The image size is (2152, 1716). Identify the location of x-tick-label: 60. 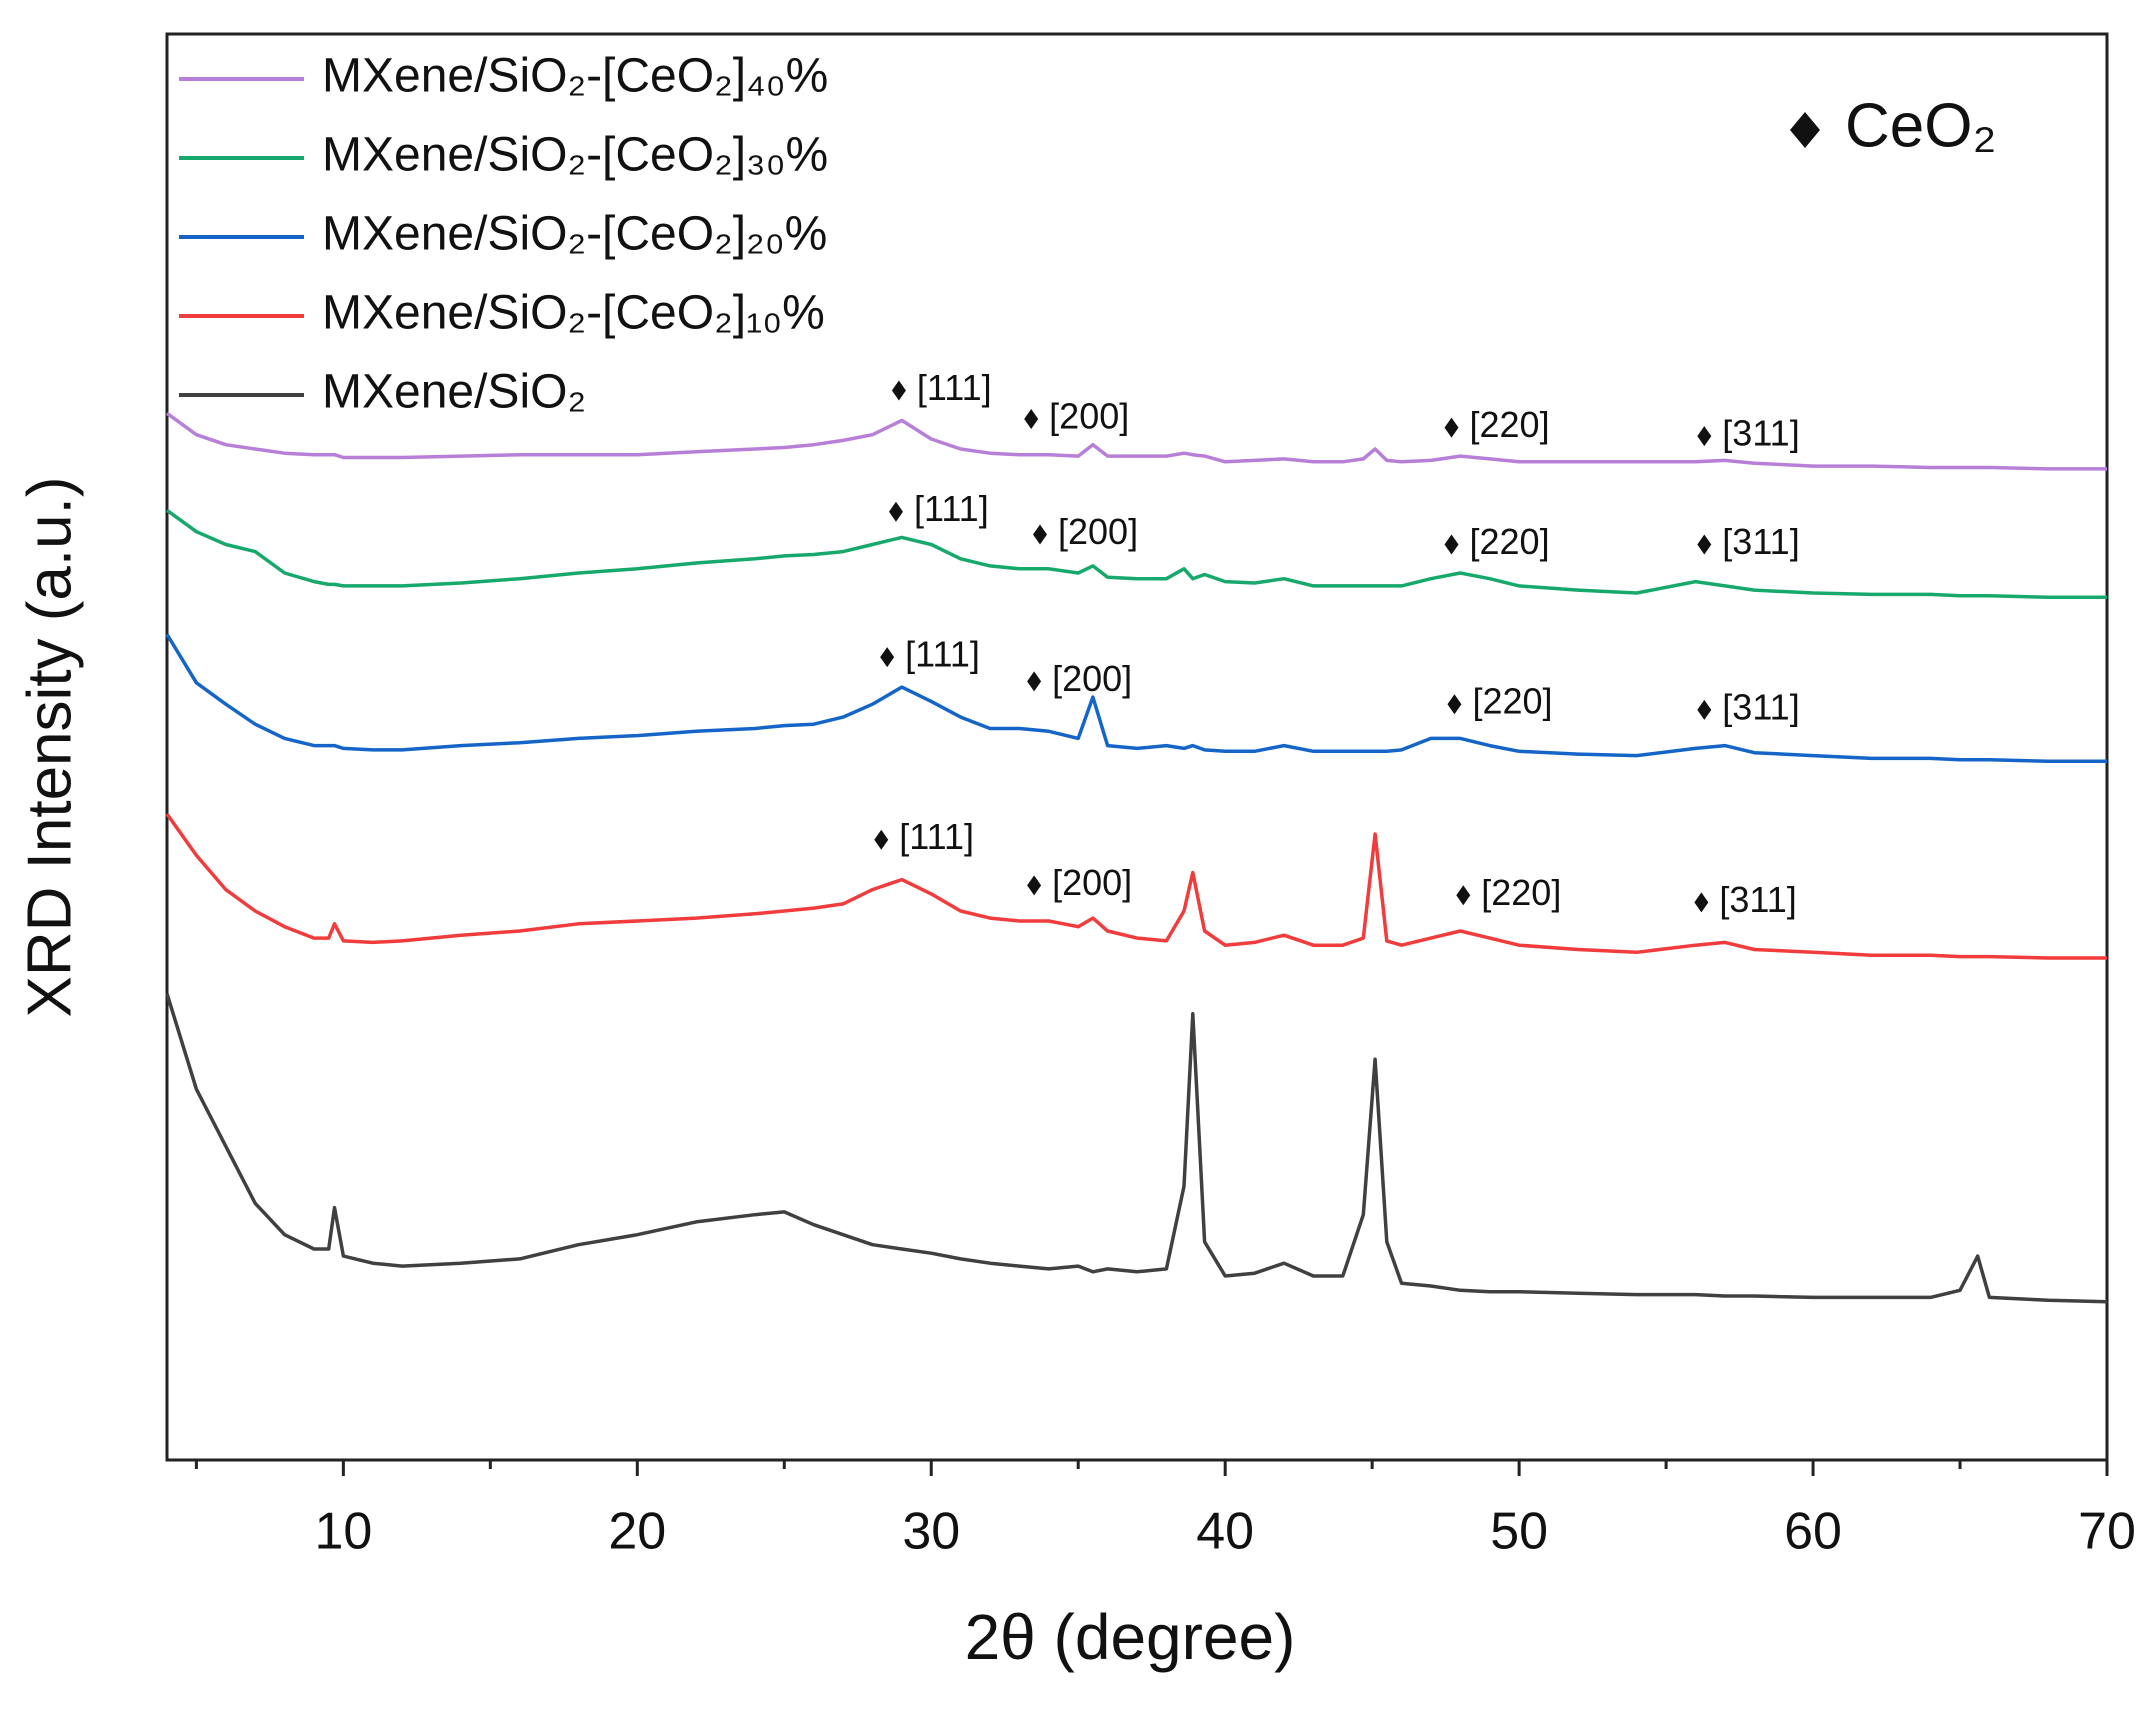
(1813, 1532).